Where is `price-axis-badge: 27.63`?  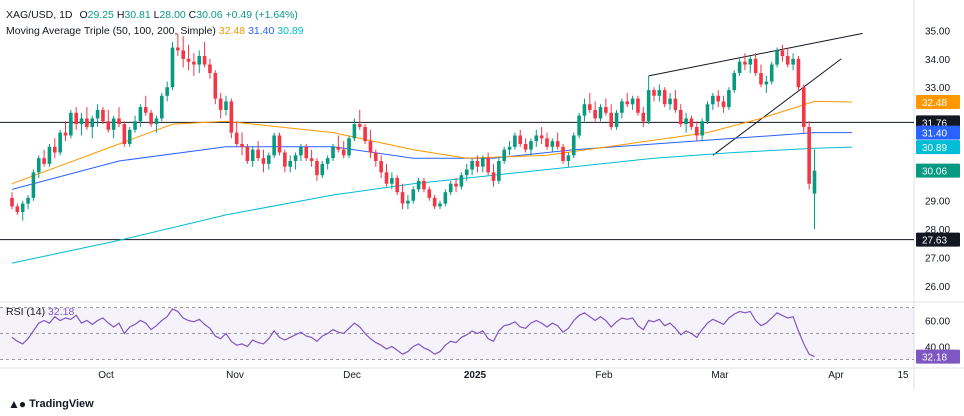 price-axis-badge: 27.63 is located at coordinates (938, 239).